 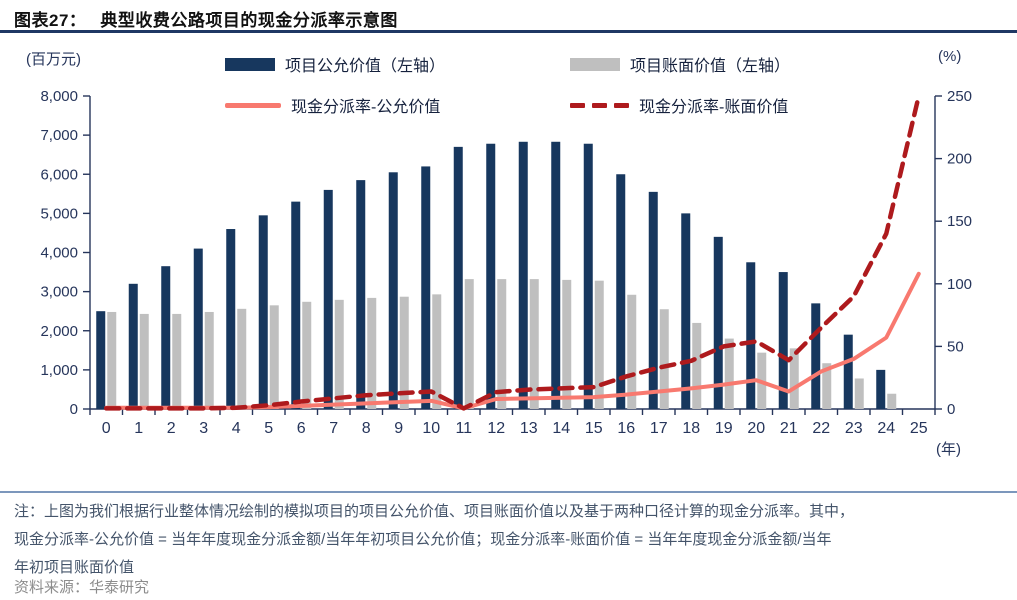 I want to click on svg-text: 1,000, so click(x=59, y=370).